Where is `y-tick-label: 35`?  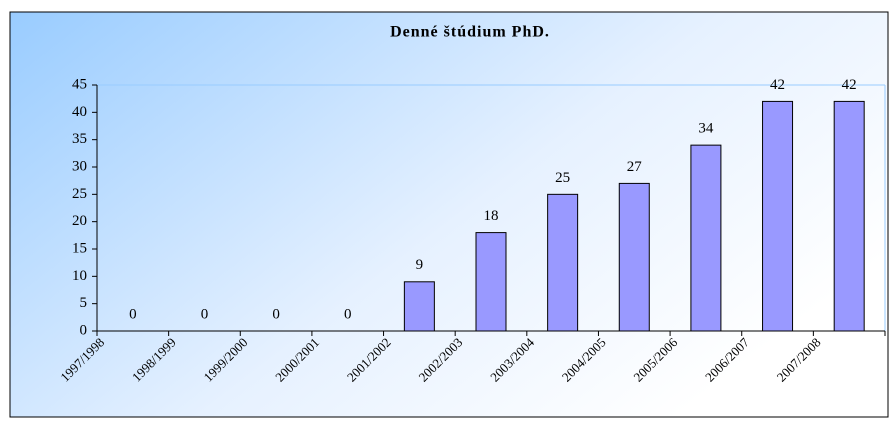
y-tick-label: 35 is located at coordinates (79, 139).